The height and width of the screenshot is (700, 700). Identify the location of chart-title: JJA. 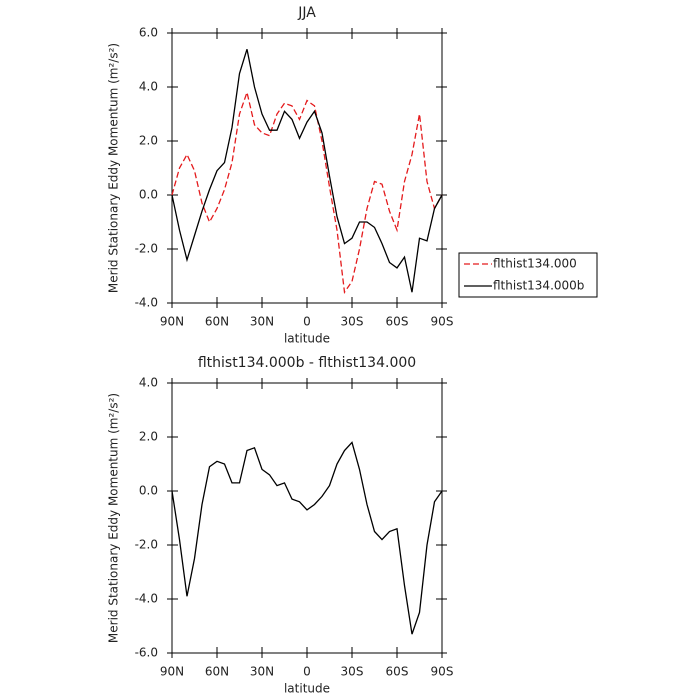
(306, 13).